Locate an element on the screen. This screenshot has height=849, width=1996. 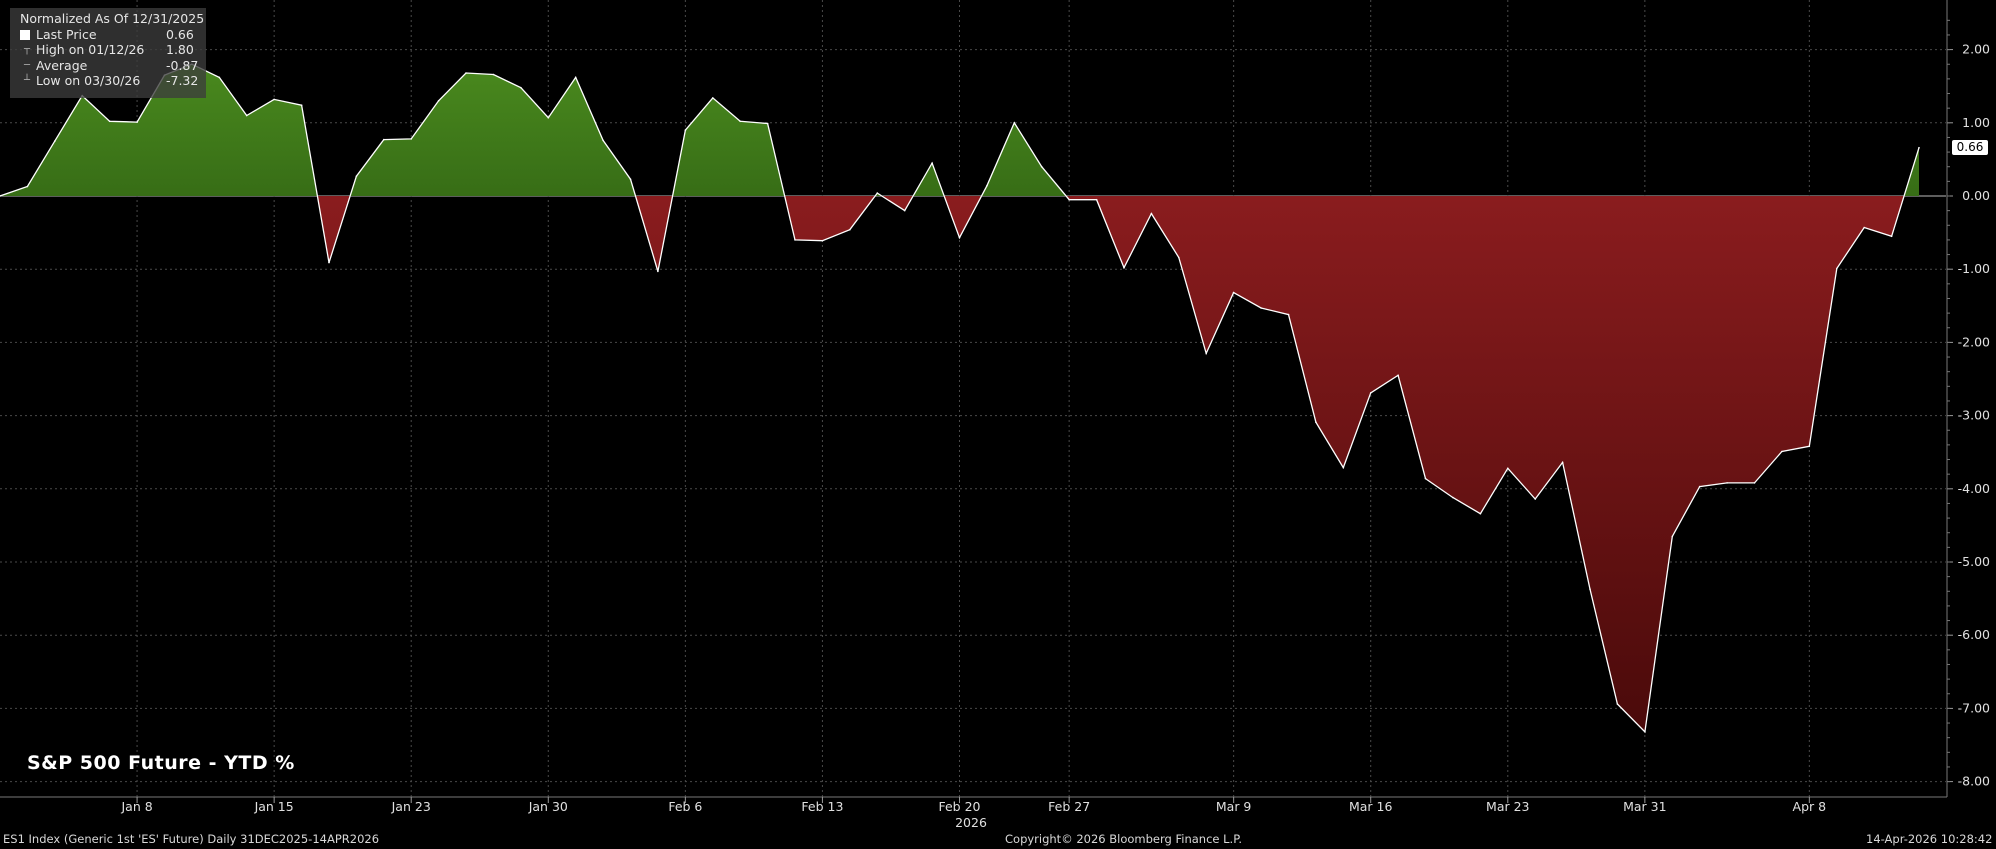
high-marker-icon: ┬ is located at coordinates (27, 49).